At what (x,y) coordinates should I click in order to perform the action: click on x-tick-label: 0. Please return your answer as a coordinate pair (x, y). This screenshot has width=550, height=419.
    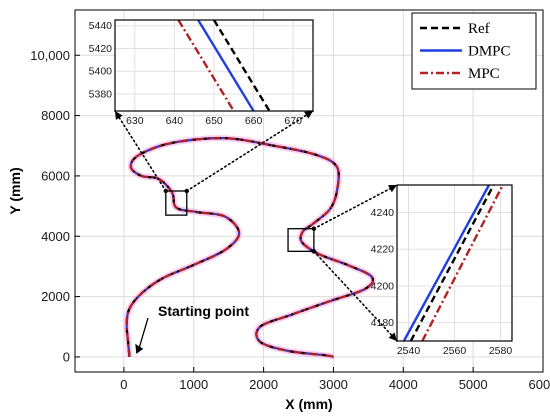
    Looking at the image, I should click on (123, 384).